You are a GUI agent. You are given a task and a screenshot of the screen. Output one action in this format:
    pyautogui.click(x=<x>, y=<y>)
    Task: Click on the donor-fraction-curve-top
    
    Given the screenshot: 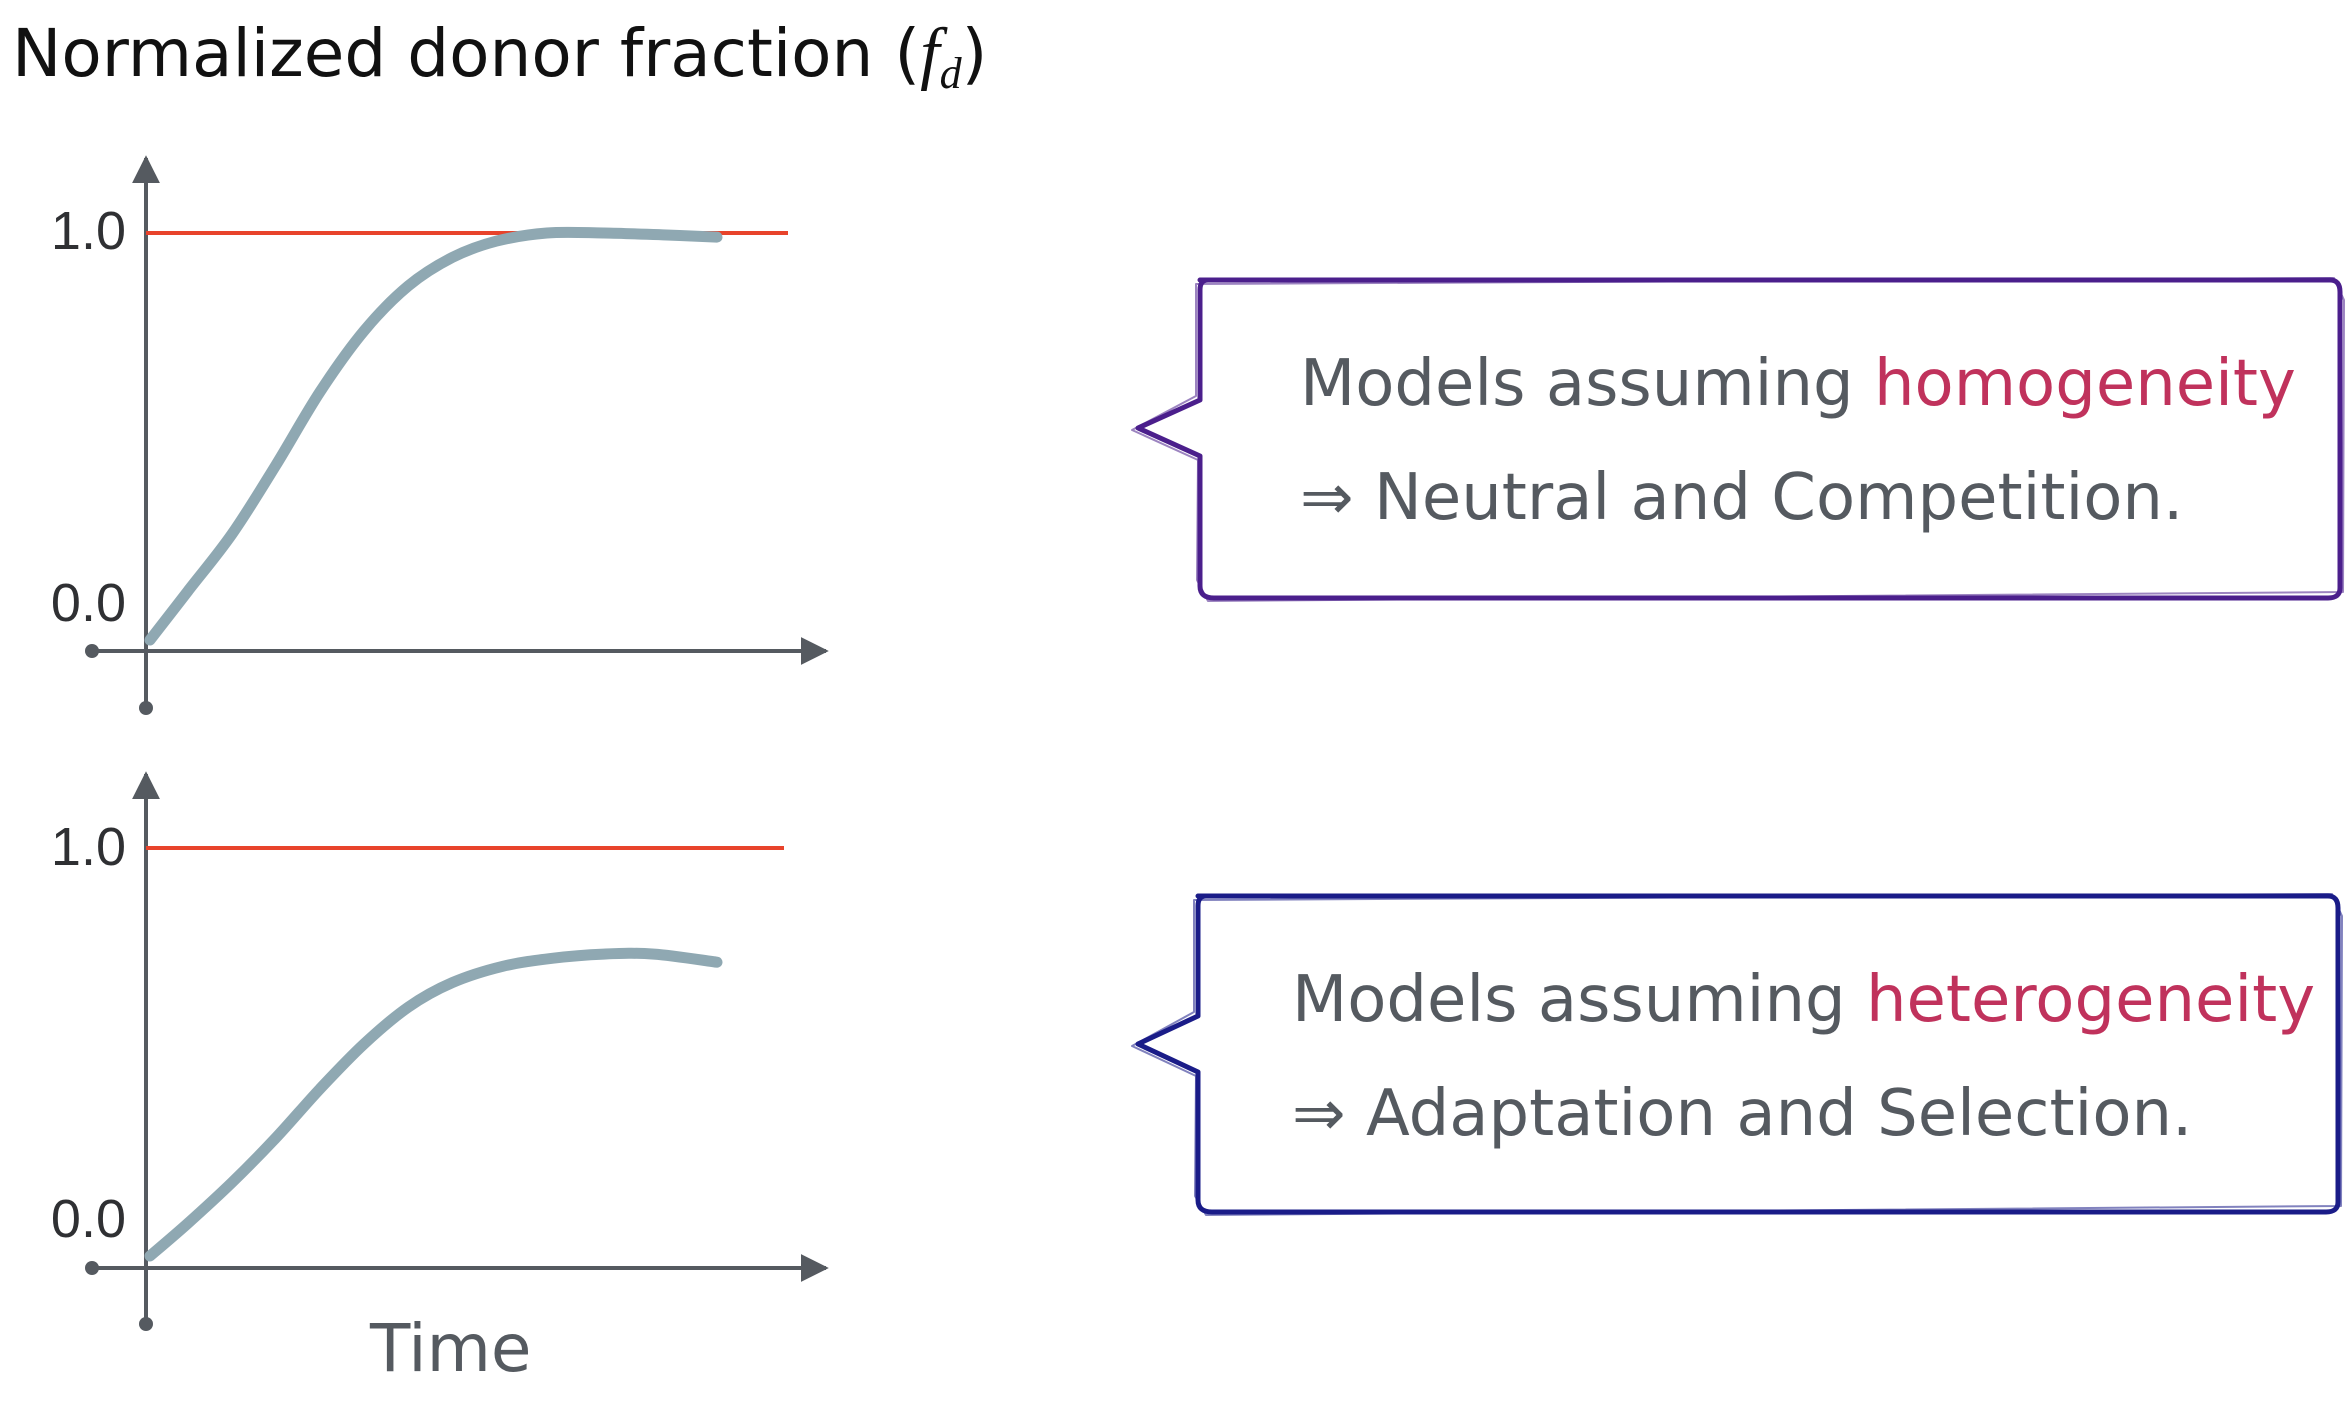 What is the action you would take?
    pyautogui.click(x=433, y=436)
    